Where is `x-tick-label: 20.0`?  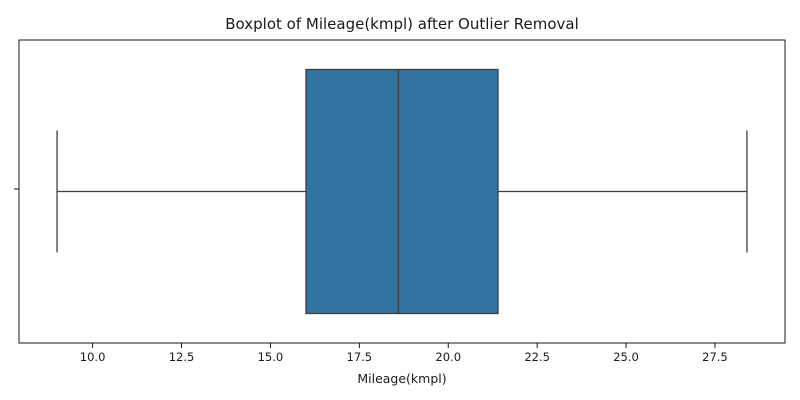 x-tick-label: 20.0 is located at coordinates (448, 357).